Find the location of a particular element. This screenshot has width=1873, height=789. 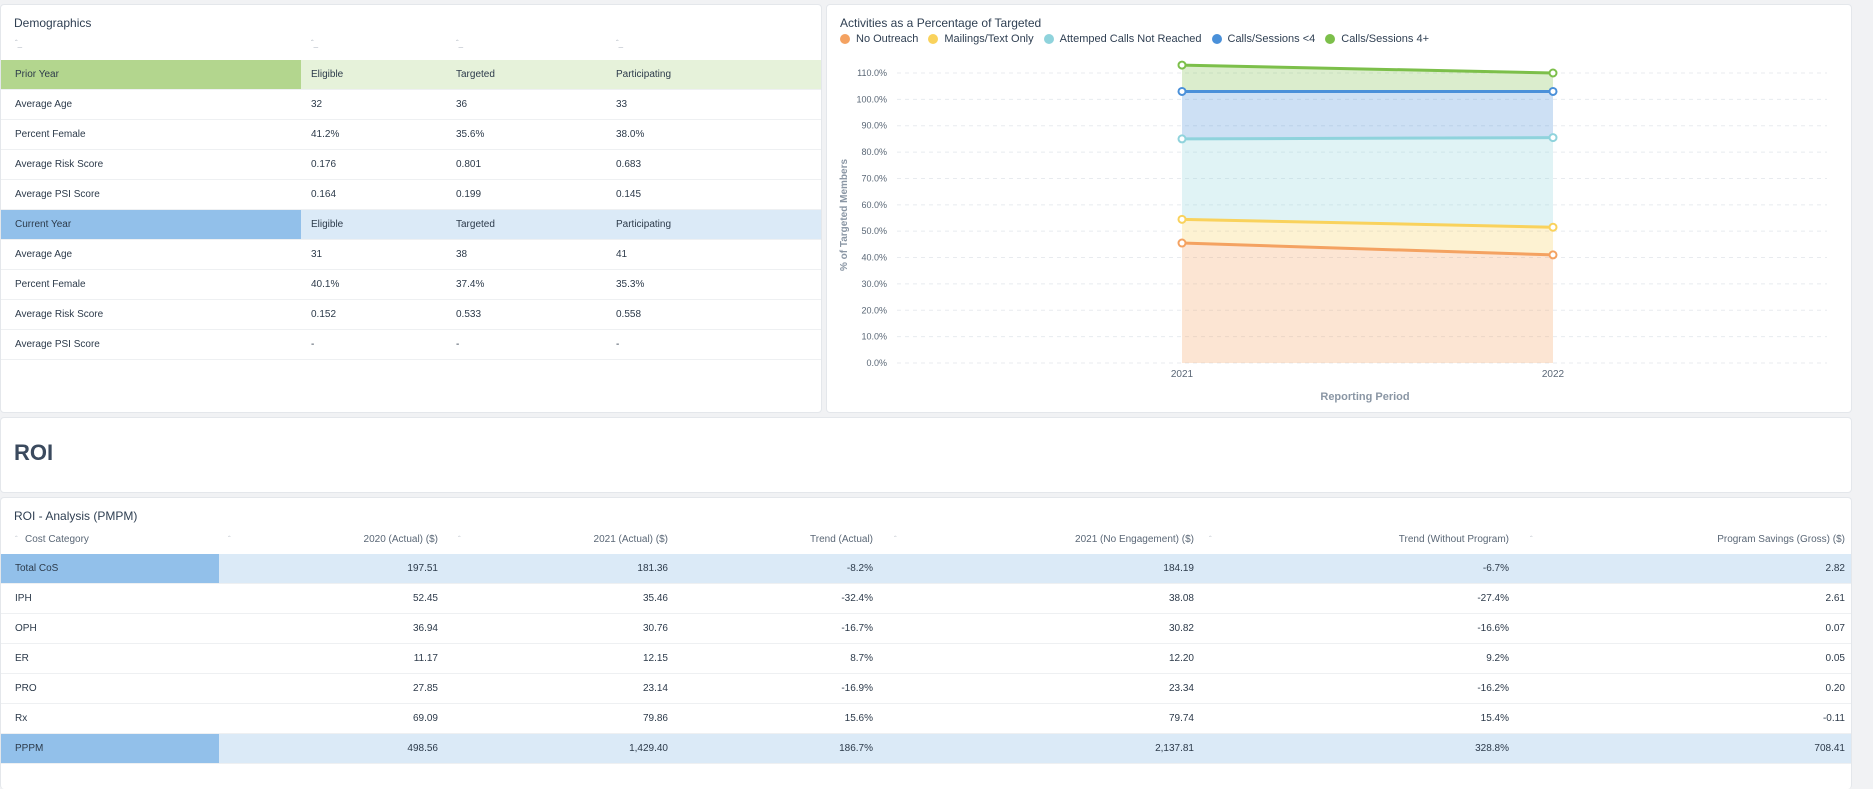

column-header: Trend (Without Program) is located at coordinates (1453, 539).